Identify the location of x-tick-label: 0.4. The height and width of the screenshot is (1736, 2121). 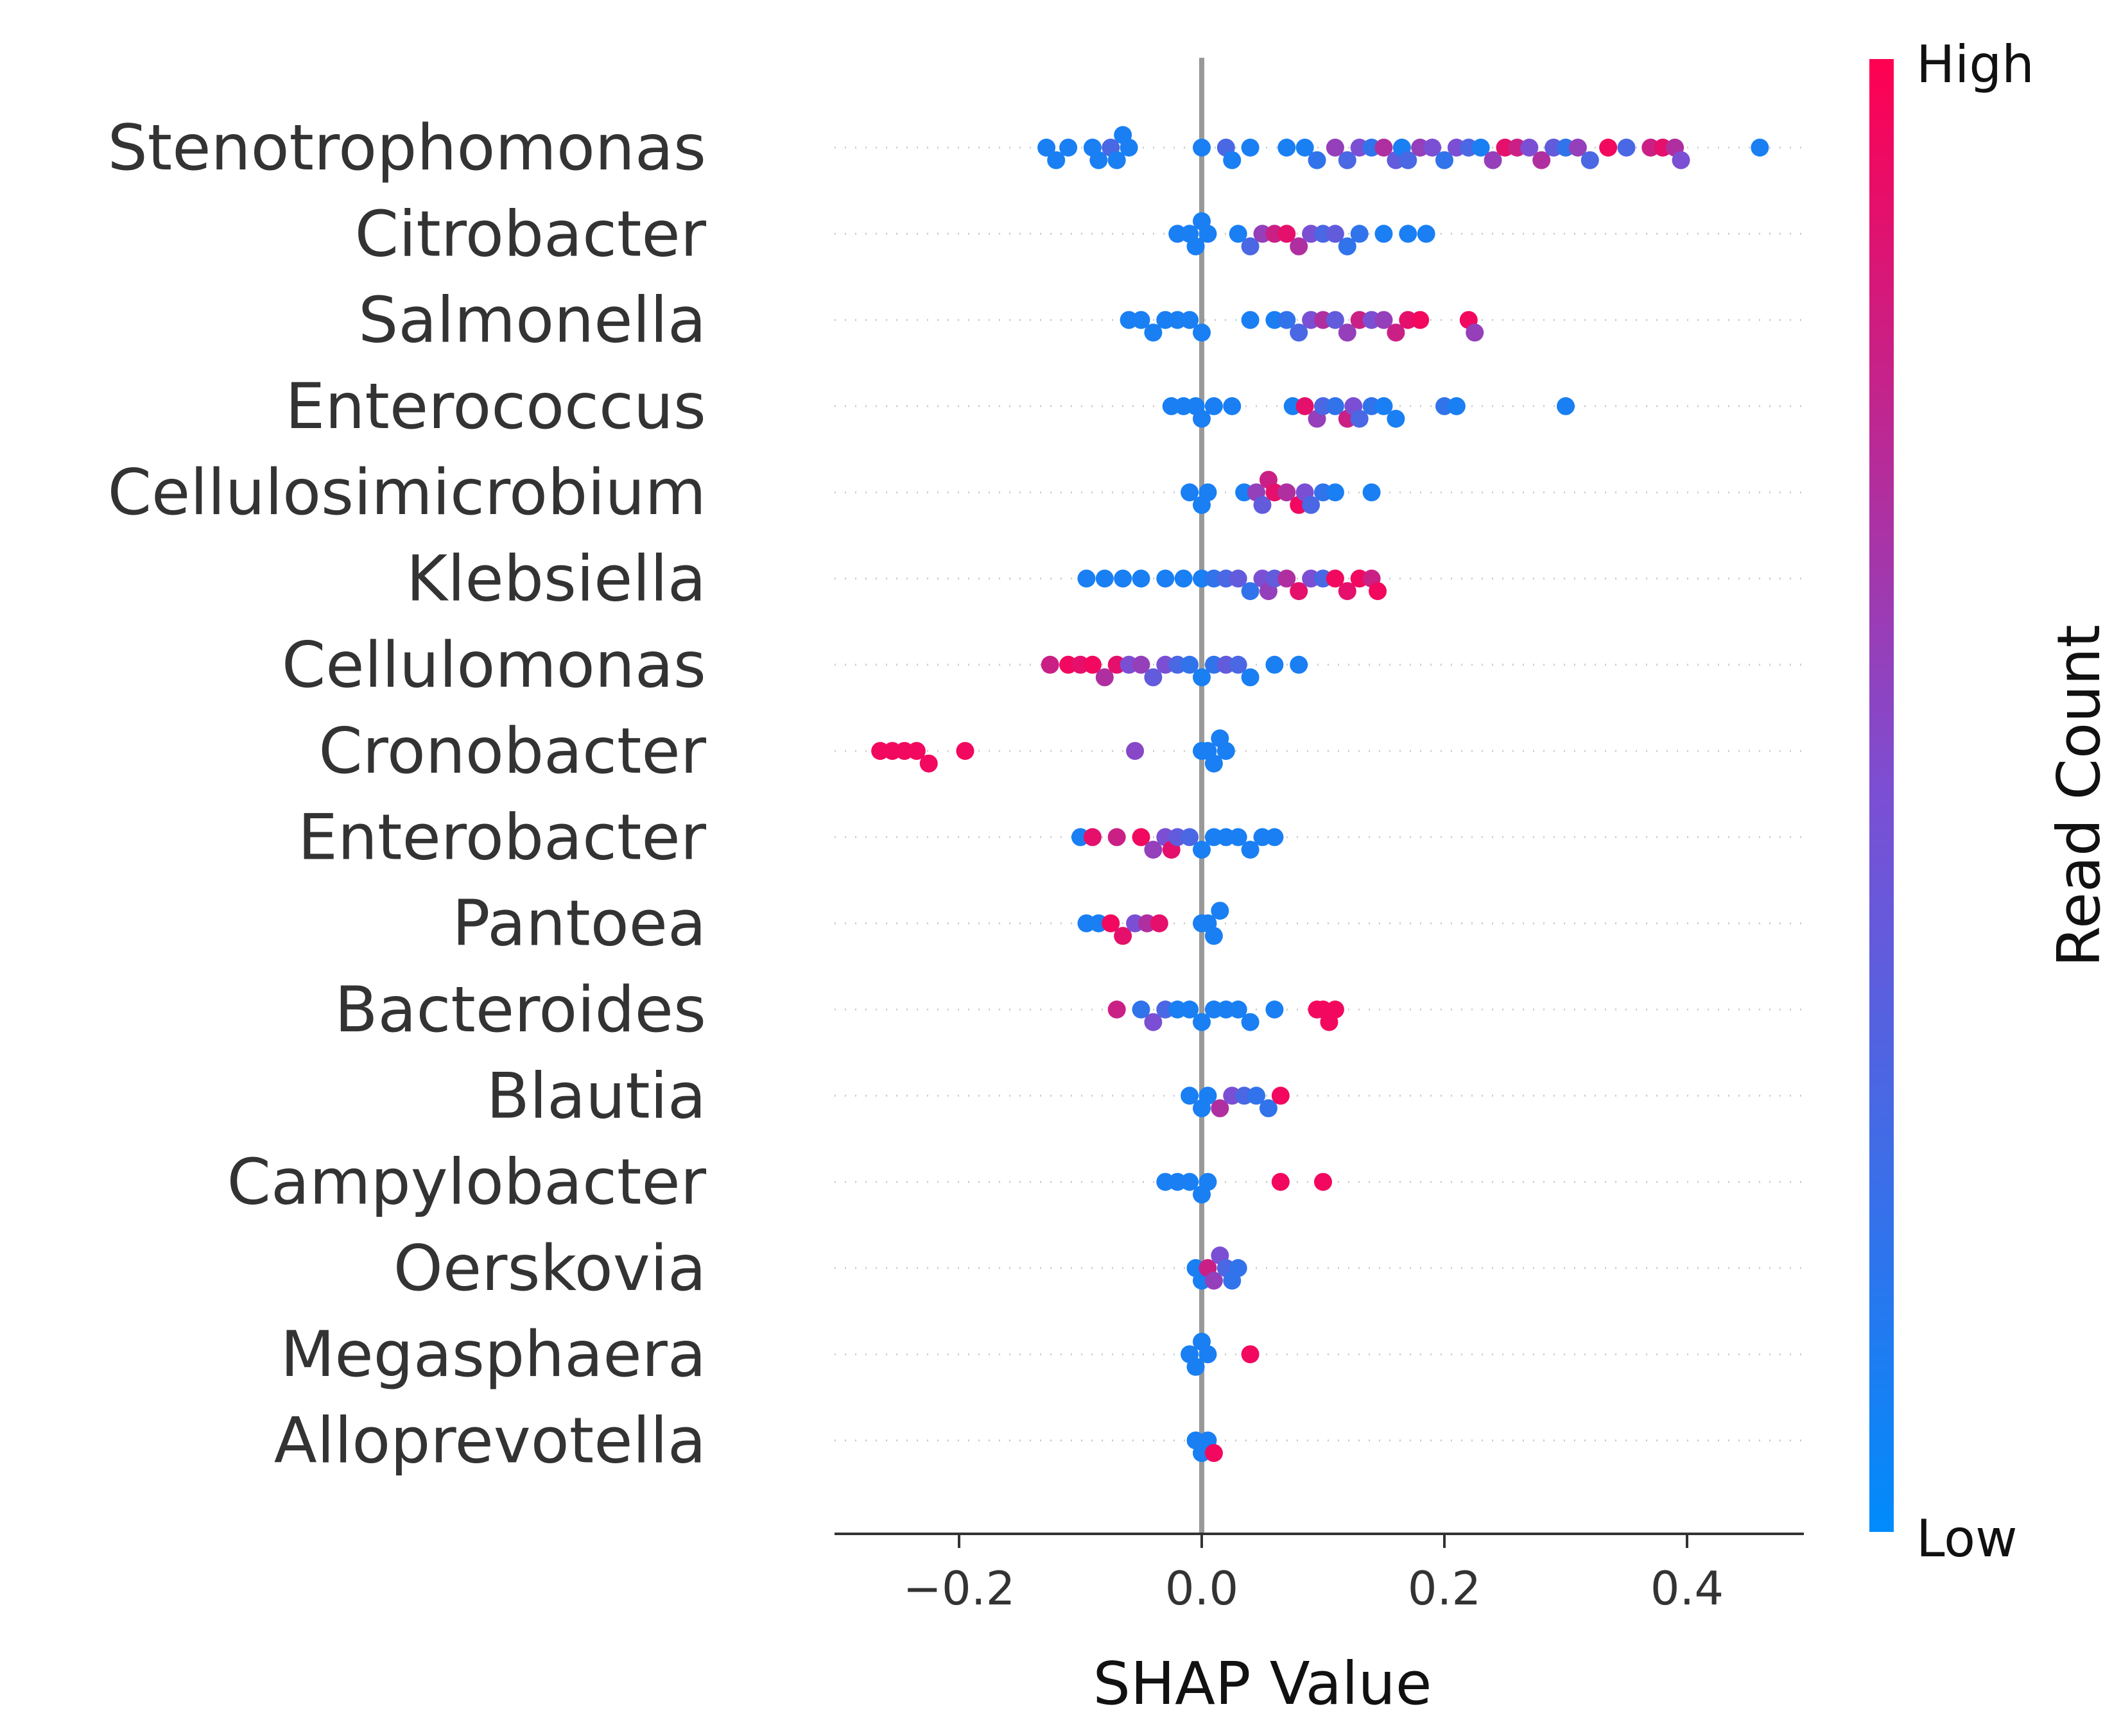
(1687, 1588).